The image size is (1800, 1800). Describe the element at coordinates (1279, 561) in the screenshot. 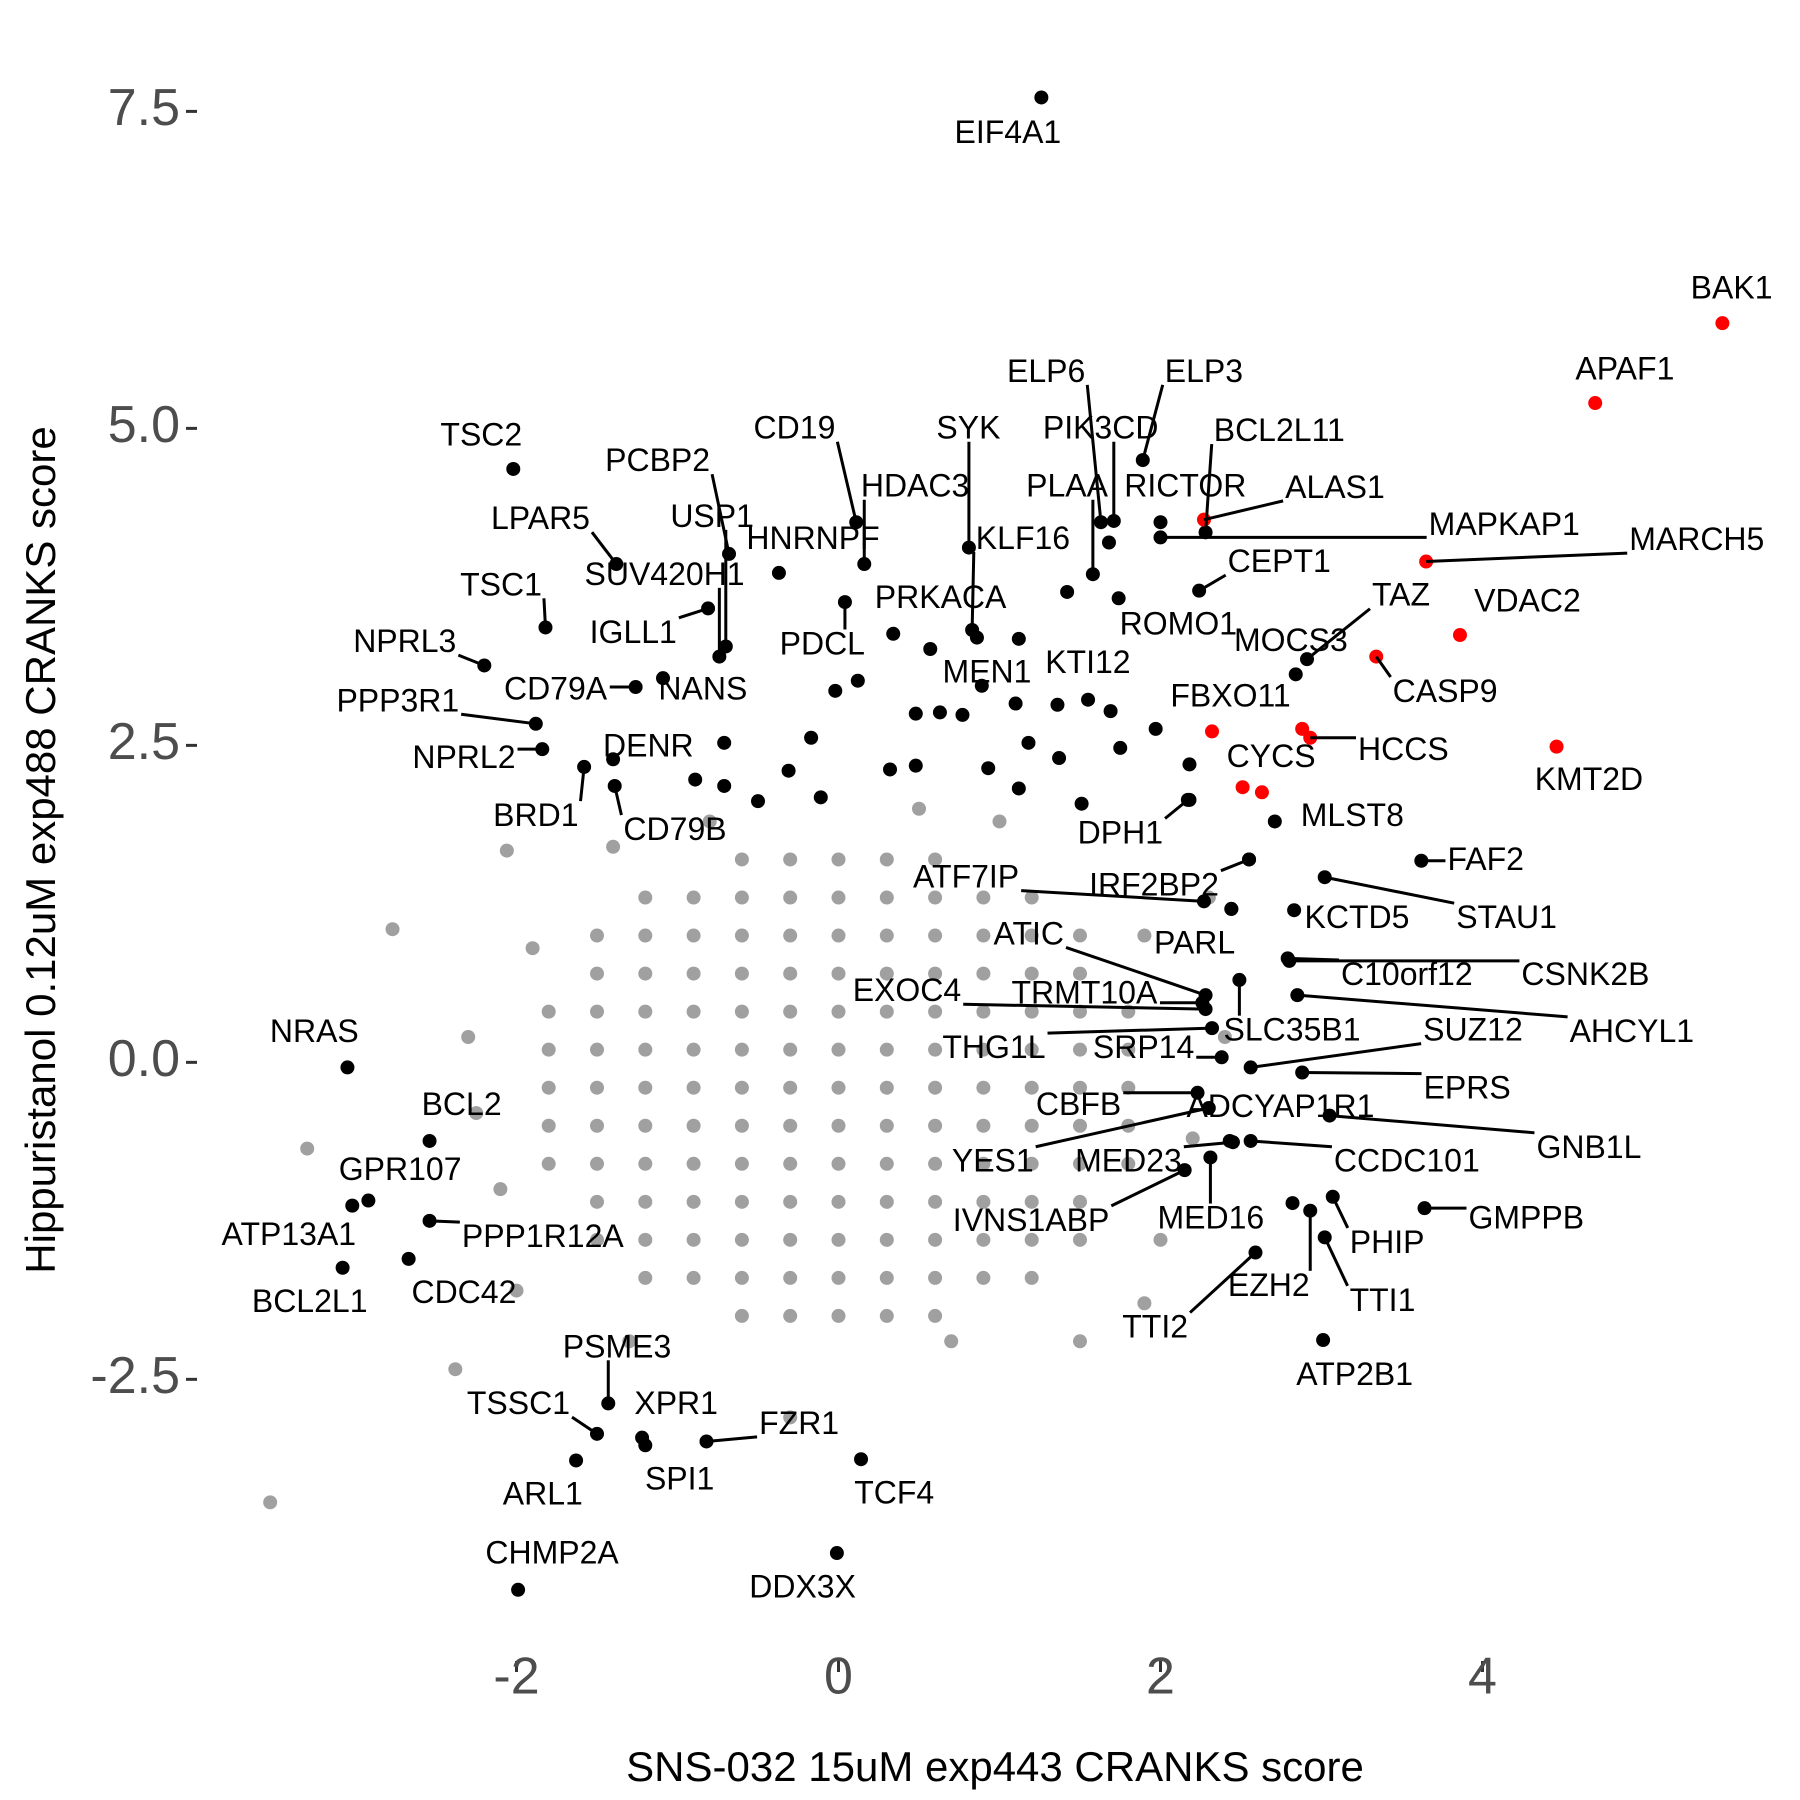

I see `point-label: CEPT1` at that location.